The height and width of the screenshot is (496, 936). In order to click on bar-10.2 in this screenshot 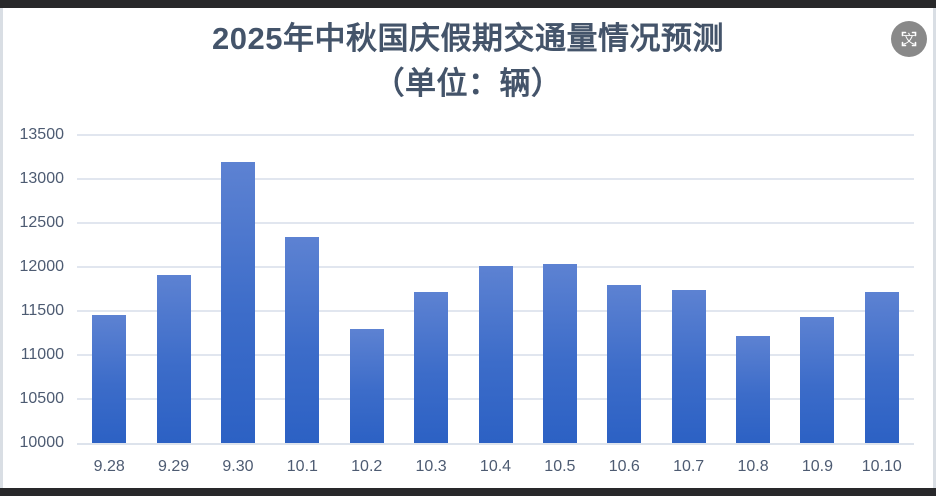, I will do `click(366, 385)`.